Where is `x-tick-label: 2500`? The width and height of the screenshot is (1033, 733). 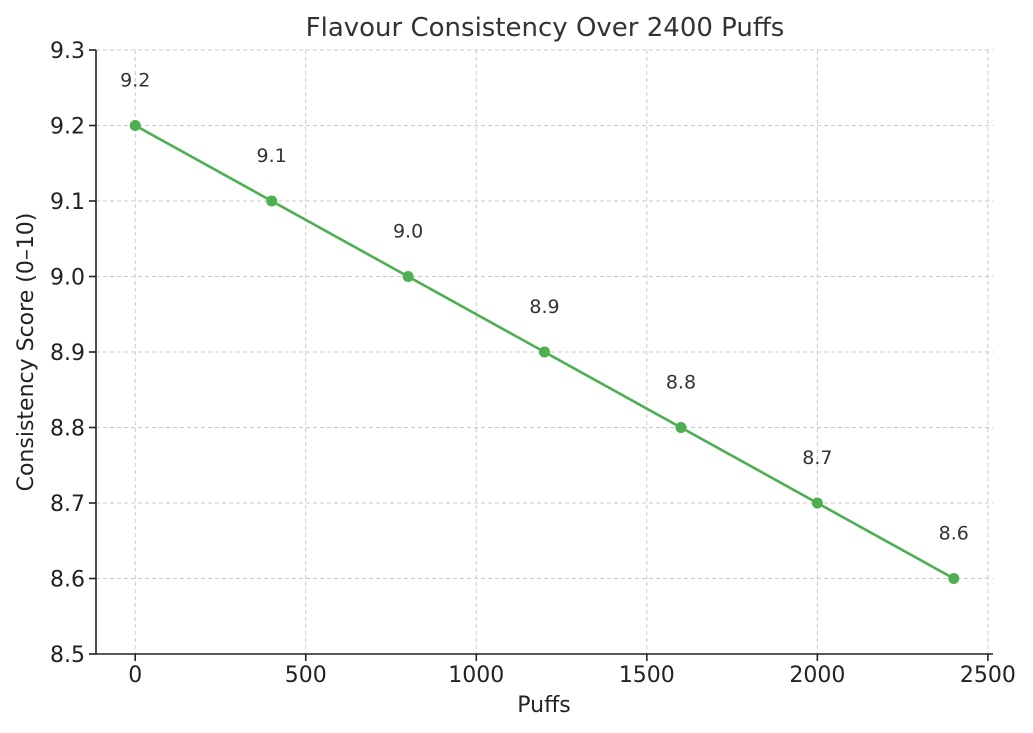 x-tick-label: 2500 is located at coordinates (988, 675).